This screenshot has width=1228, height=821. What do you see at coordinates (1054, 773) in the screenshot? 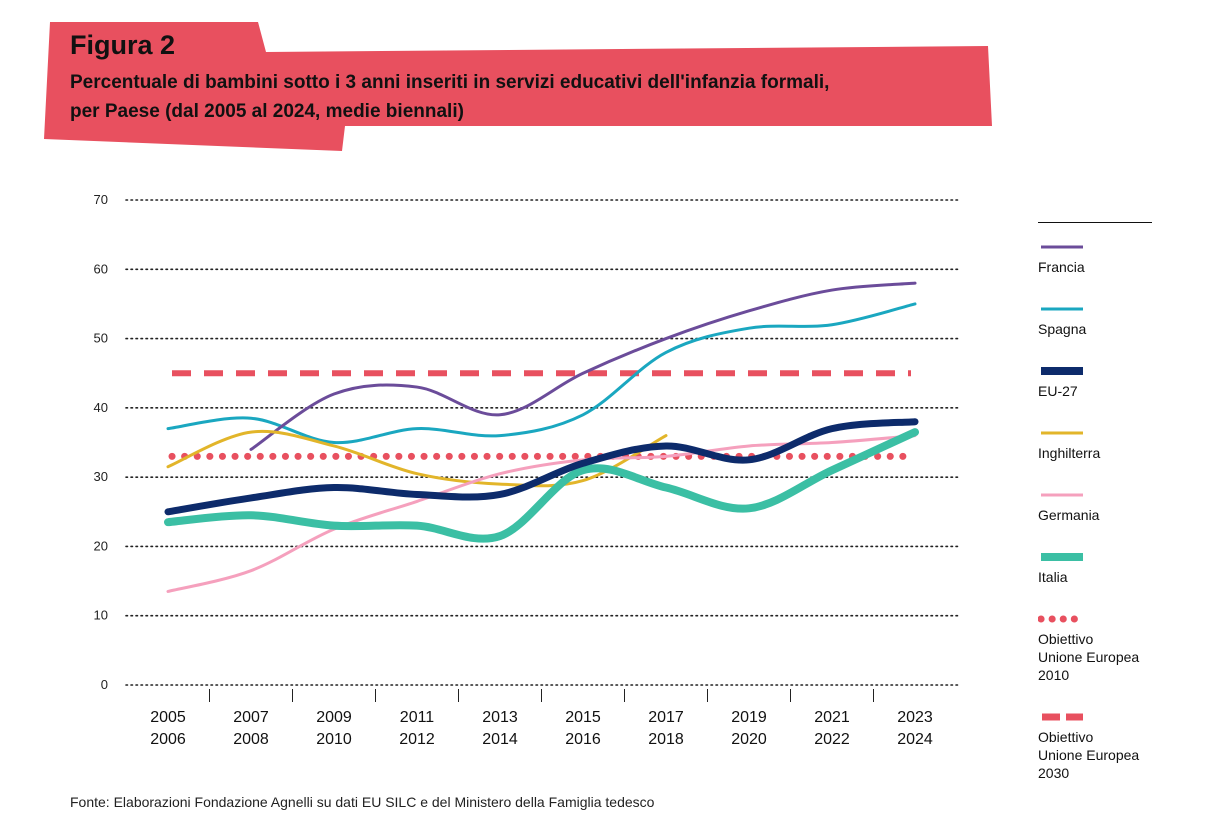
I see `legend-label-line: 2030` at bounding box center [1054, 773].